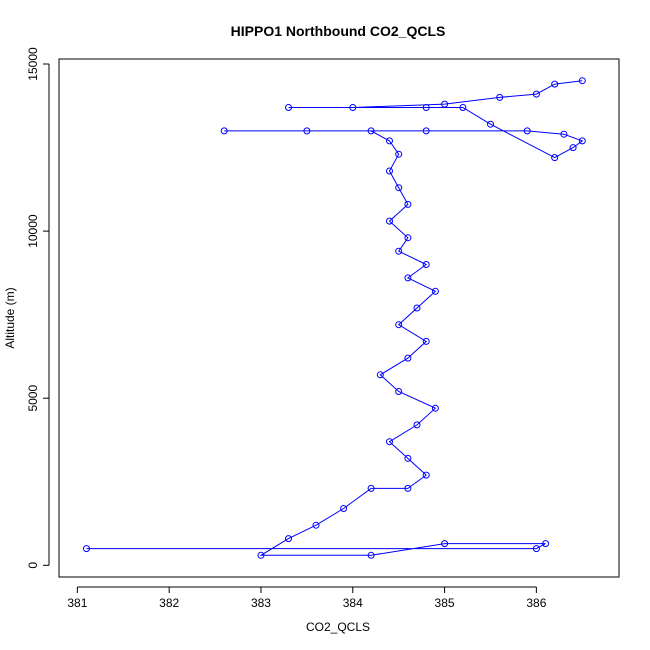  Describe the element at coordinates (33, 565) in the screenshot. I see `y-tick-label: 0` at that location.